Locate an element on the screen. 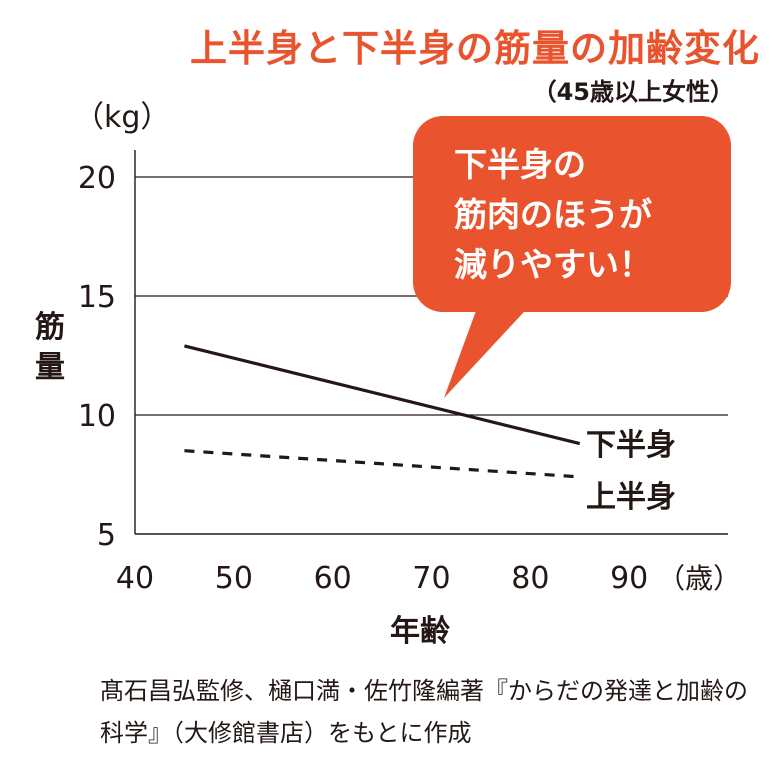  y-tick-label: 5 is located at coordinates (106, 535).